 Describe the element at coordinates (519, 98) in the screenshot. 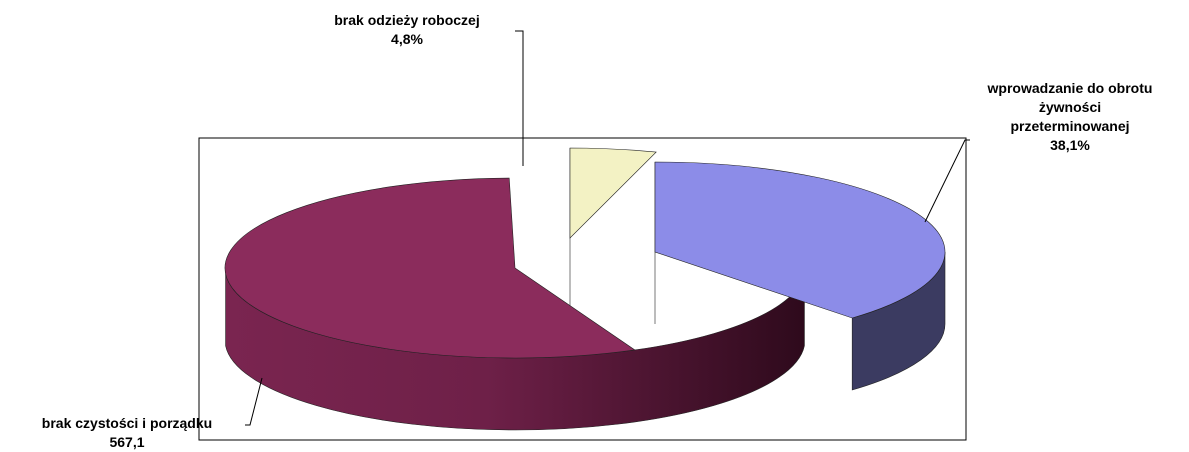

I see `leader-line-yellow` at that location.